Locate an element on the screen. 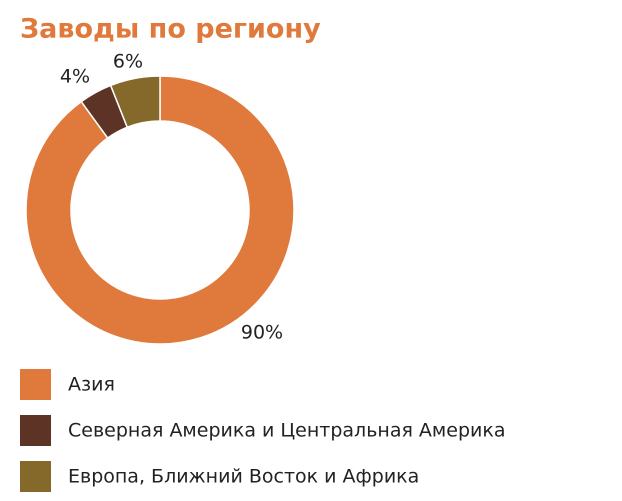 This screenshot has height=501, width=622. legend-label: Европа, Ближний Восток и Африка is located at coordinates (243, 477).